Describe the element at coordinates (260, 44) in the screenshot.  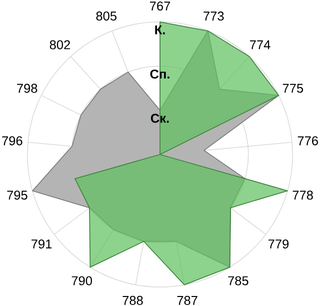
I see `spoke-label: 774` at that location.